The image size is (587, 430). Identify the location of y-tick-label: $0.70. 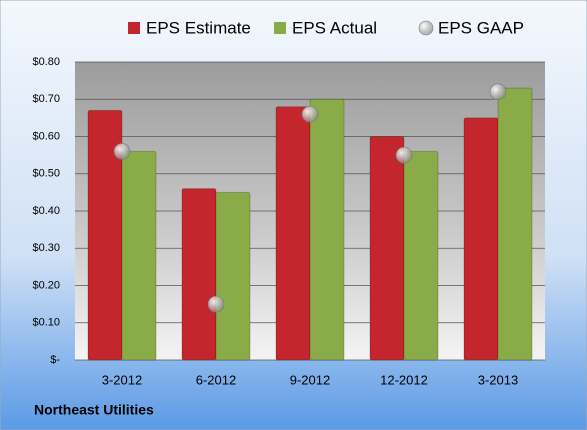
(46, 99).